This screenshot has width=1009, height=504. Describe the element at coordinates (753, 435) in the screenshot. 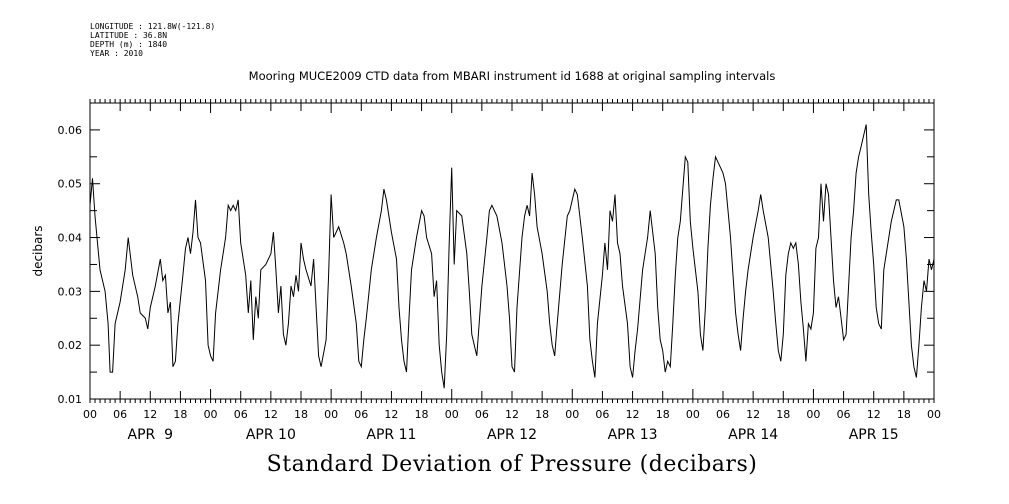

I see `x-day-label: APR 14` at that location.